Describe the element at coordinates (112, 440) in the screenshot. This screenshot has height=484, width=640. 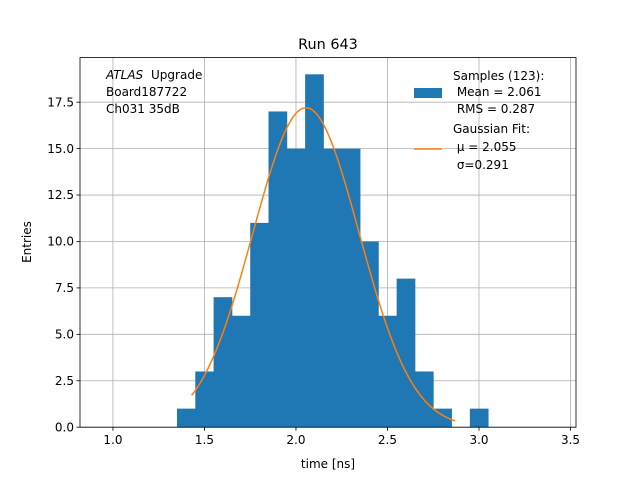
I see `x-tick-label: 1.0` at that location.